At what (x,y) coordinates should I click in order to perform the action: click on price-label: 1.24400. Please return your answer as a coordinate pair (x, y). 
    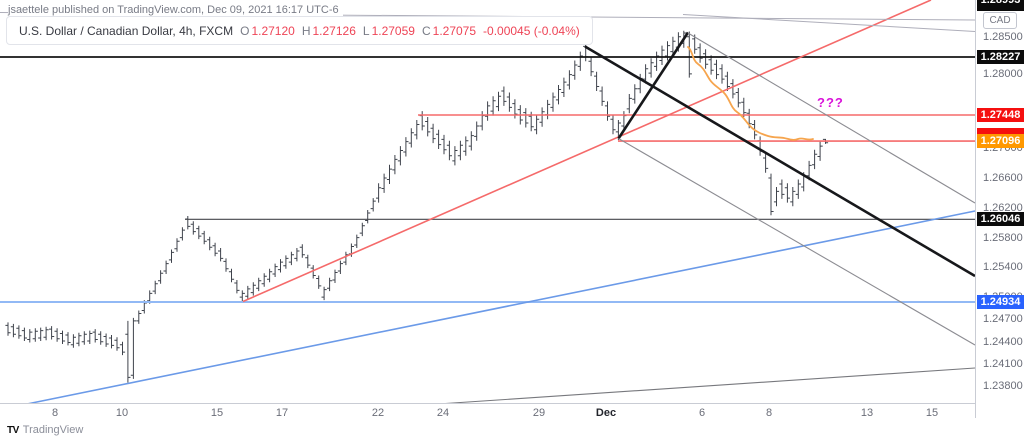
    Looking at the image, I should click on (1003, 342).